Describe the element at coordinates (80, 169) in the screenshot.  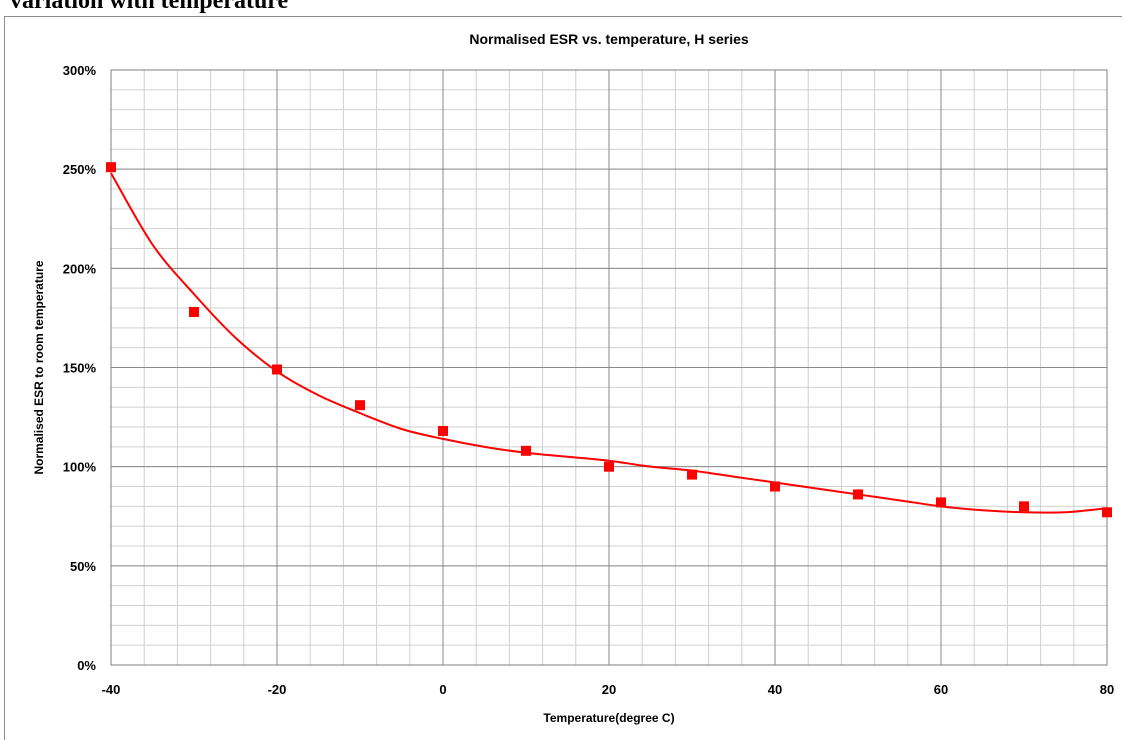
I see `y-tick-label: 250%` at that location.